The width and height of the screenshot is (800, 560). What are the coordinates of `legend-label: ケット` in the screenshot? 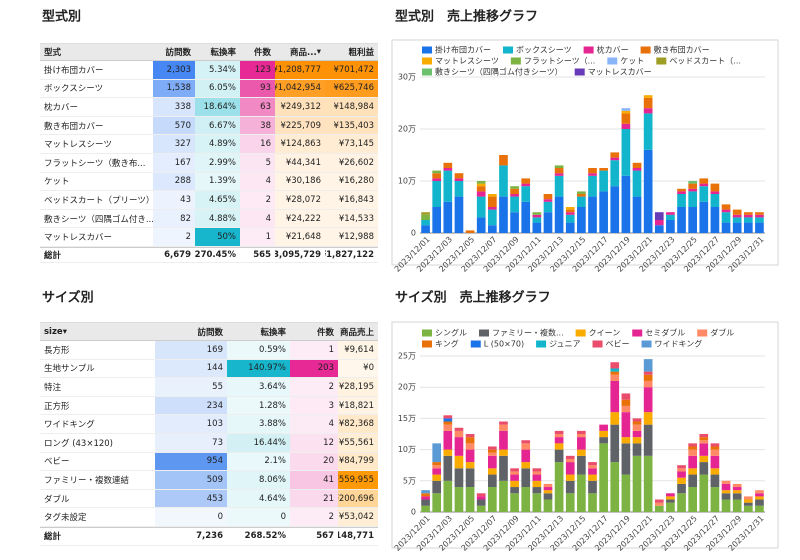 It's located at (632, 61).